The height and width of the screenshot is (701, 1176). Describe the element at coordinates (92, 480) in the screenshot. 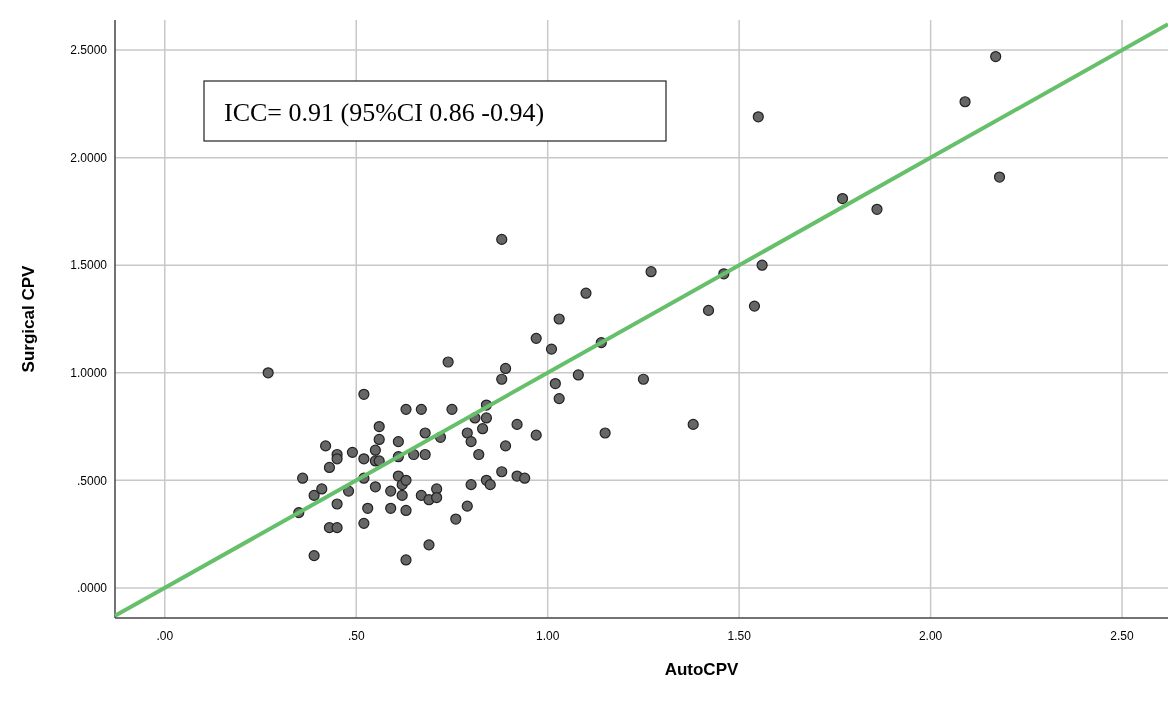

I see `y-tick-label: .5000` at that location.